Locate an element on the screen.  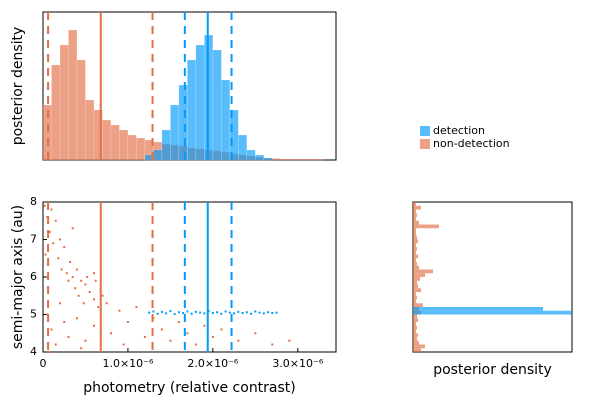
legend-swatch is located at coordinates (425, 131).